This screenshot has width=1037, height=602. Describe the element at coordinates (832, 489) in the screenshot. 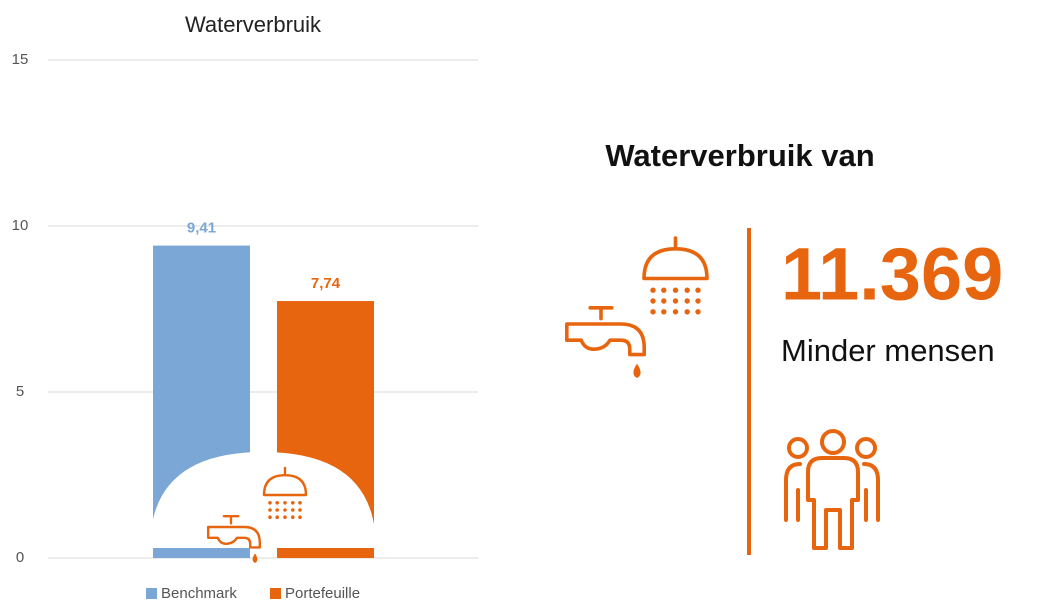

I see `people-icon` at that location.